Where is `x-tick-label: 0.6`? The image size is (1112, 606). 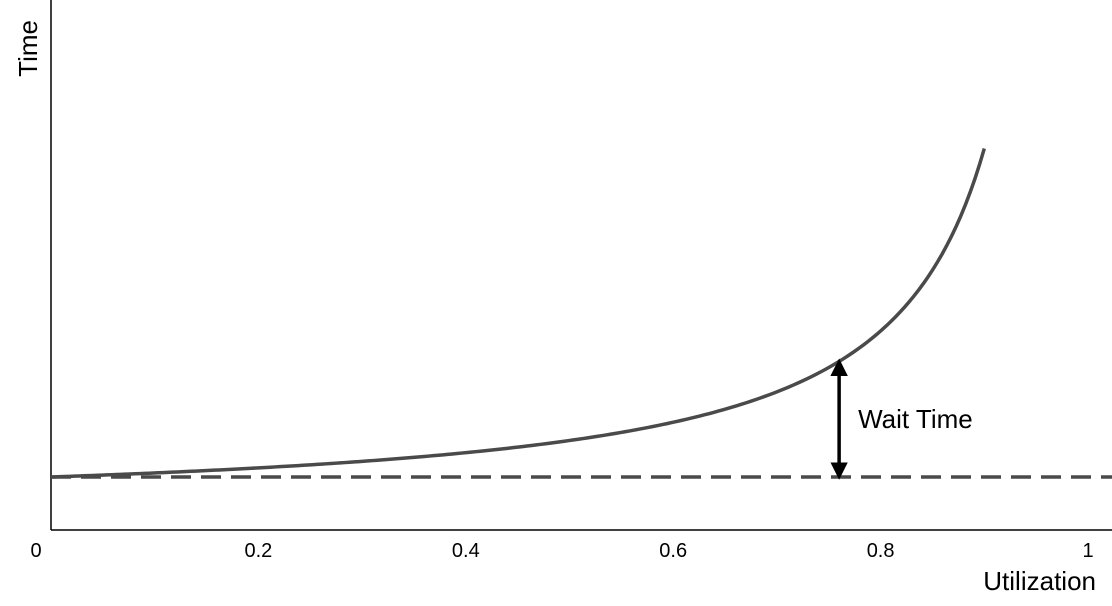 x-tick-label: 0.6 is located at coordinates (673, 551).